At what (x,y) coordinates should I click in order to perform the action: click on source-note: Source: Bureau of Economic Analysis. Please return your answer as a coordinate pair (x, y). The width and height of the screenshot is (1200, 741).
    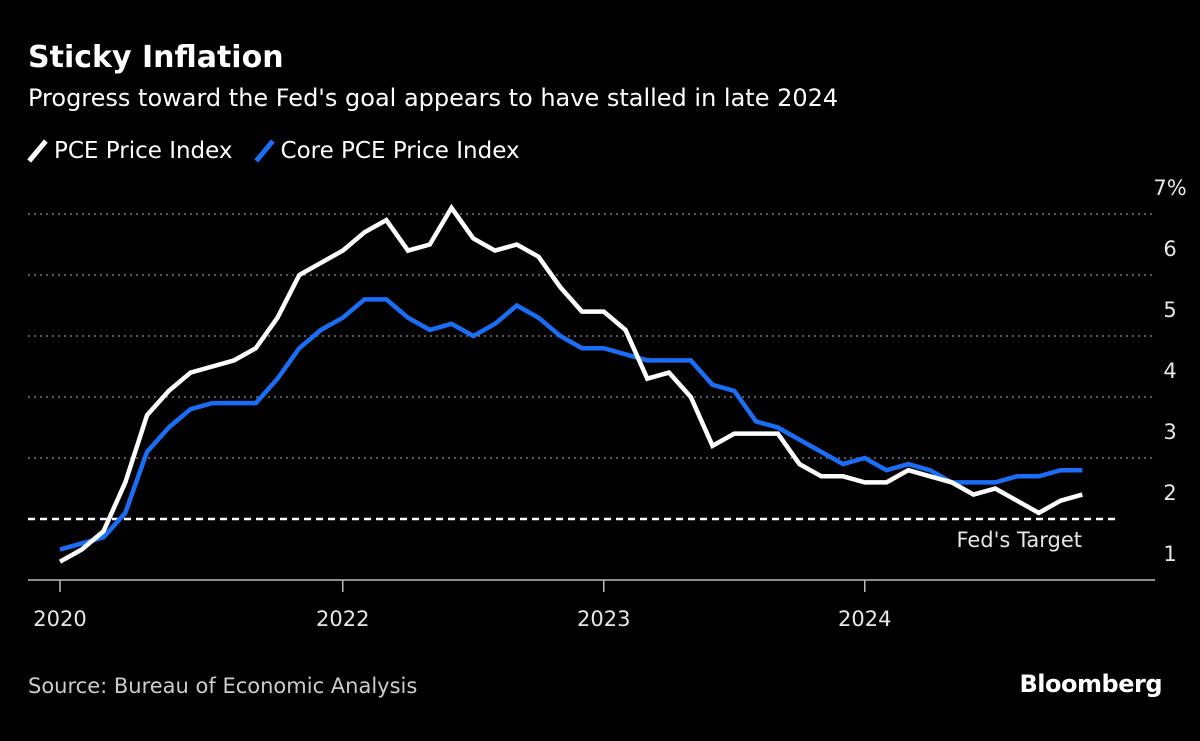
    Looking at the image, I should click on (223, 686).